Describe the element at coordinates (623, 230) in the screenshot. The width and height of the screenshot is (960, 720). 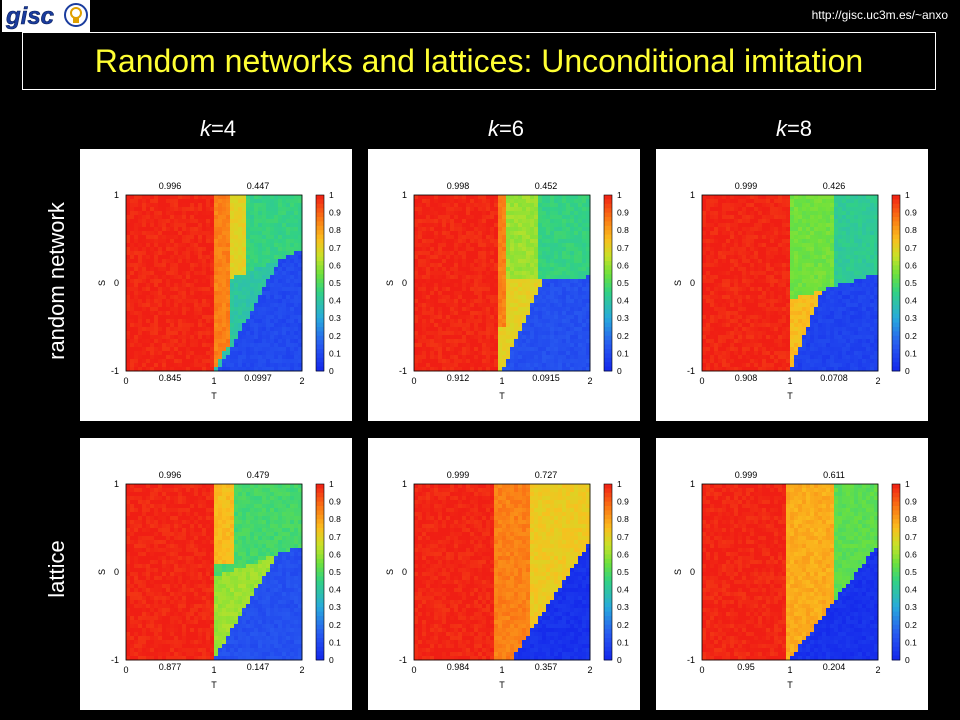
I see `colorbar-tick-label: 0.8` at that location.